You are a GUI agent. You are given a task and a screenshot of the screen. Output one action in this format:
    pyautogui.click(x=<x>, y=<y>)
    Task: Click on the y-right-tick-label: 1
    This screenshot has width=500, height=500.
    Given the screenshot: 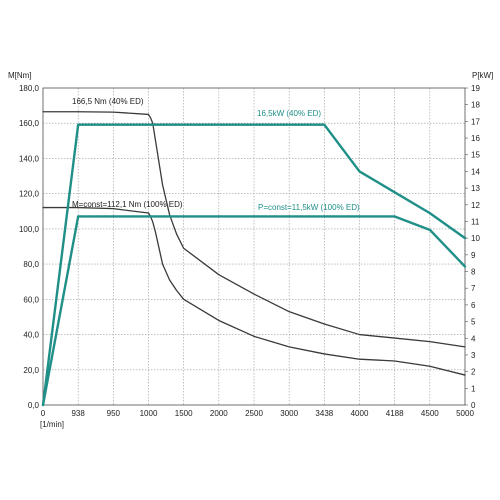 What is the action you would take?
    pyautogui.click(x=473, y=388)
    